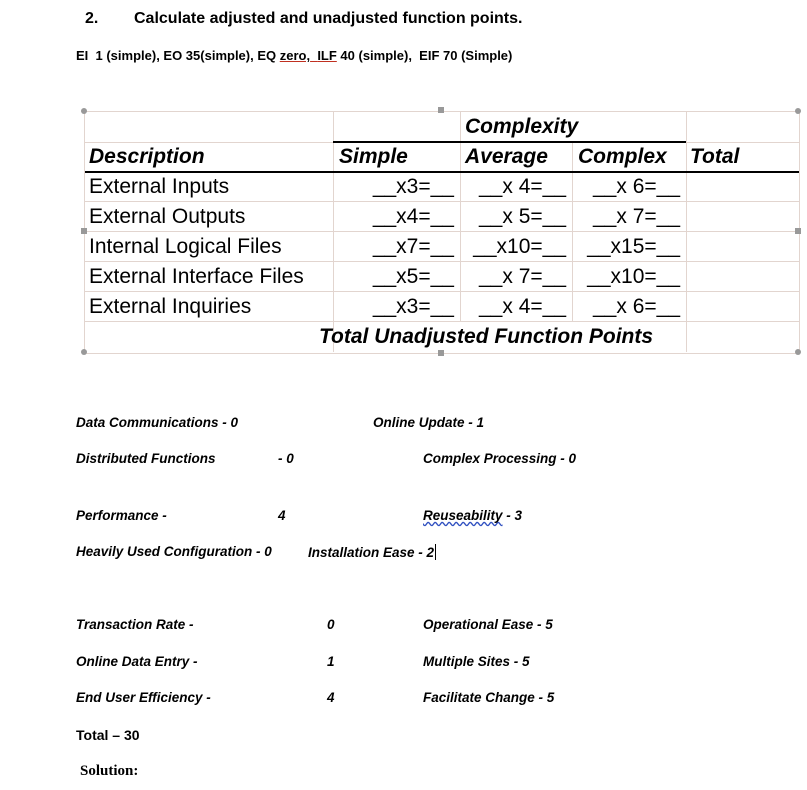 The width and height of the screenshot is (807, 790). What do you see at coordinates (486, 336) in the screenshot?
I see `total-unadjusted-label: Total Unadjusted Function Points` at bounding box center [486, 336].